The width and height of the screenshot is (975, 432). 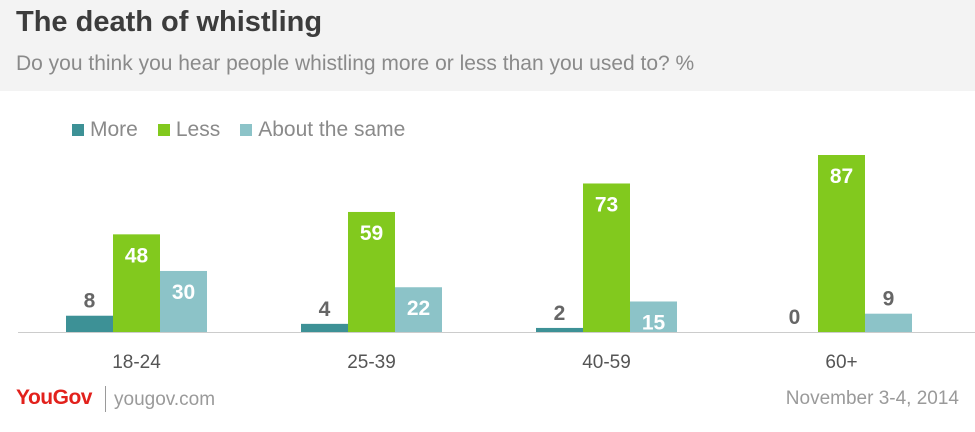 What do you see at coordinates (105, 399) in the screenshot?
I see `footer-divider` at bounding box center [105, 399].